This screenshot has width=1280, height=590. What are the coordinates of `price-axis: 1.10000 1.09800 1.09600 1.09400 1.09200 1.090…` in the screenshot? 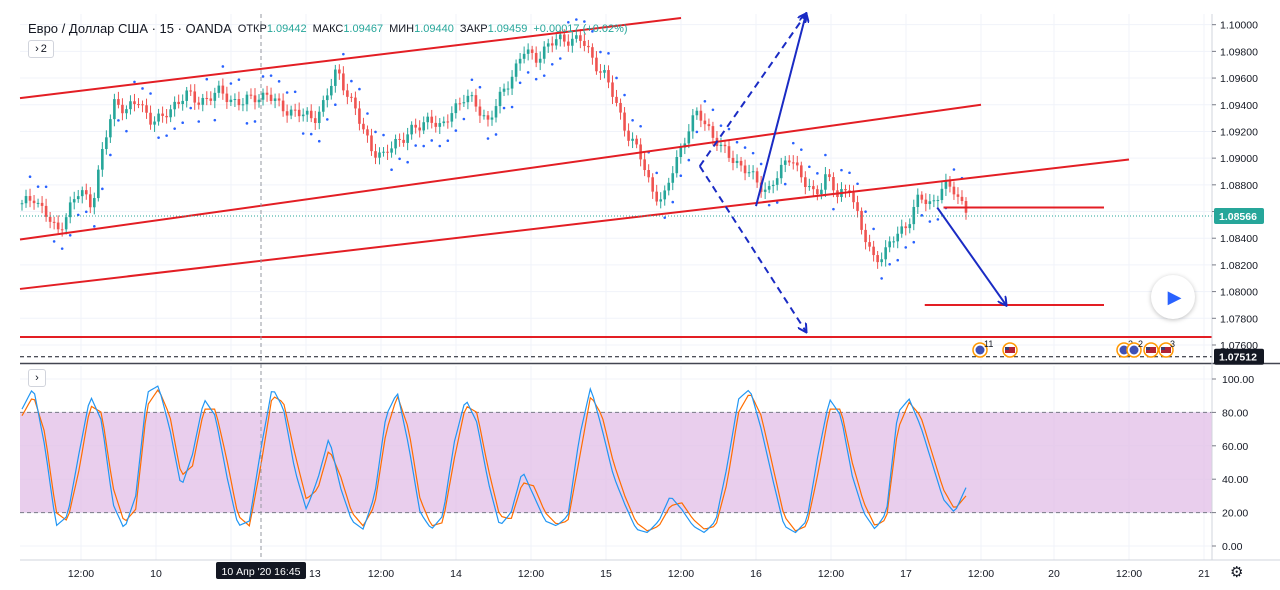 It's located at (1238, 192).